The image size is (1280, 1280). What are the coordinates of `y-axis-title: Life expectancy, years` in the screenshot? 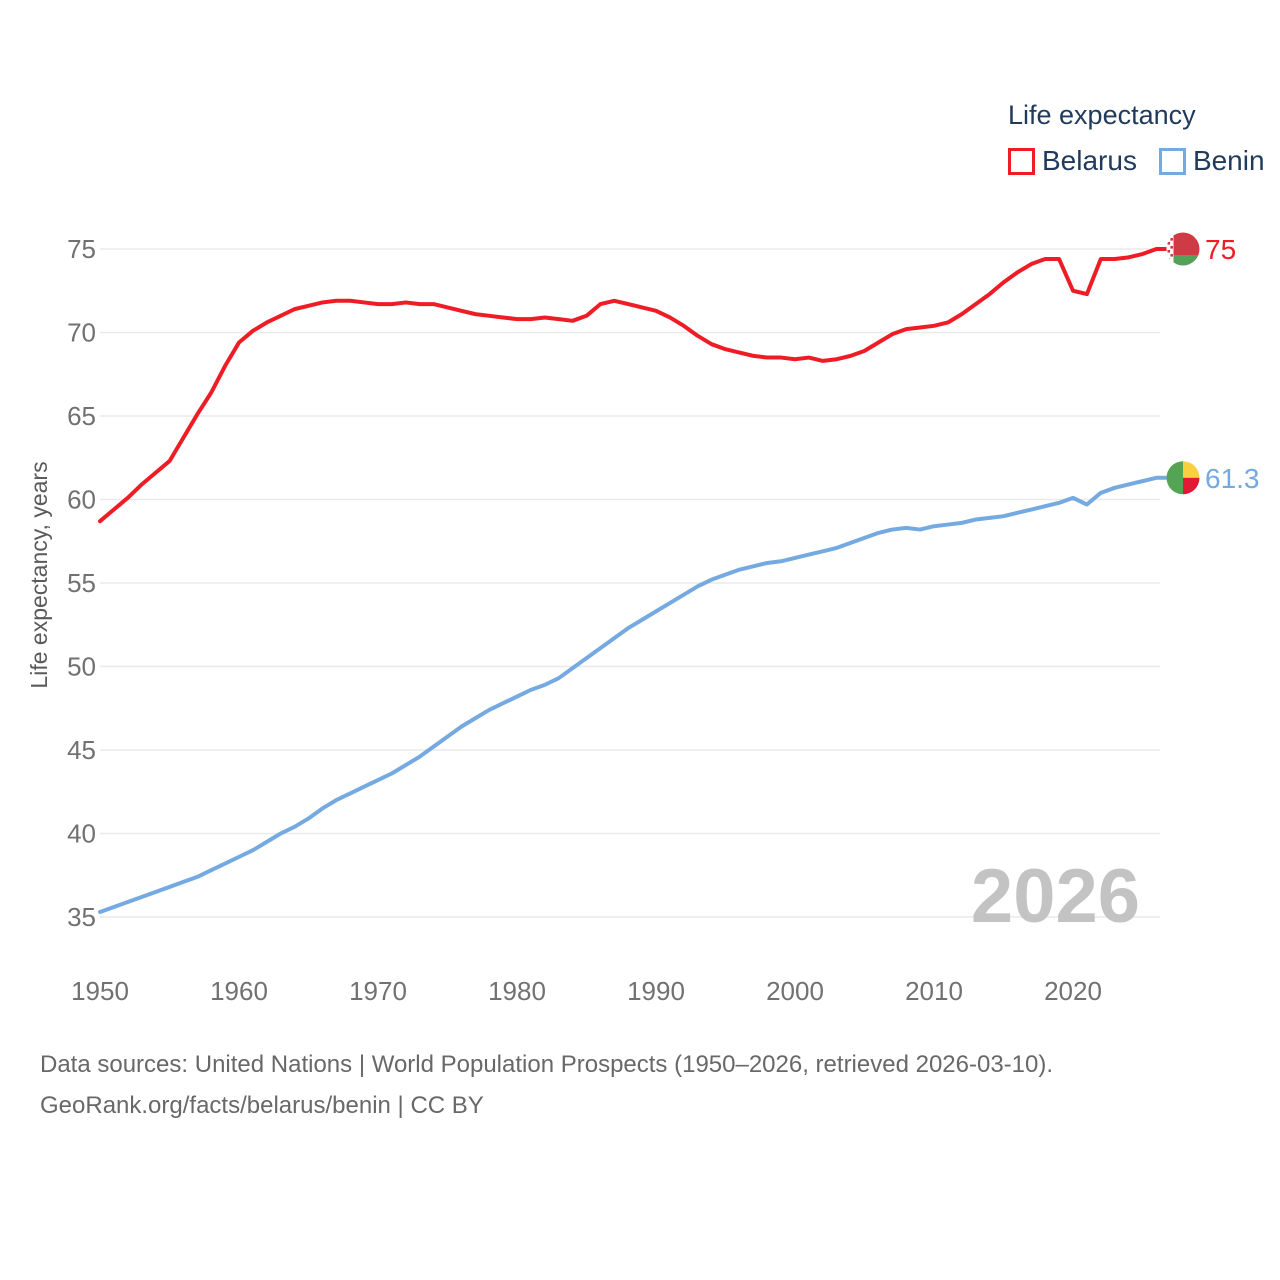 It's located at (39, 574).